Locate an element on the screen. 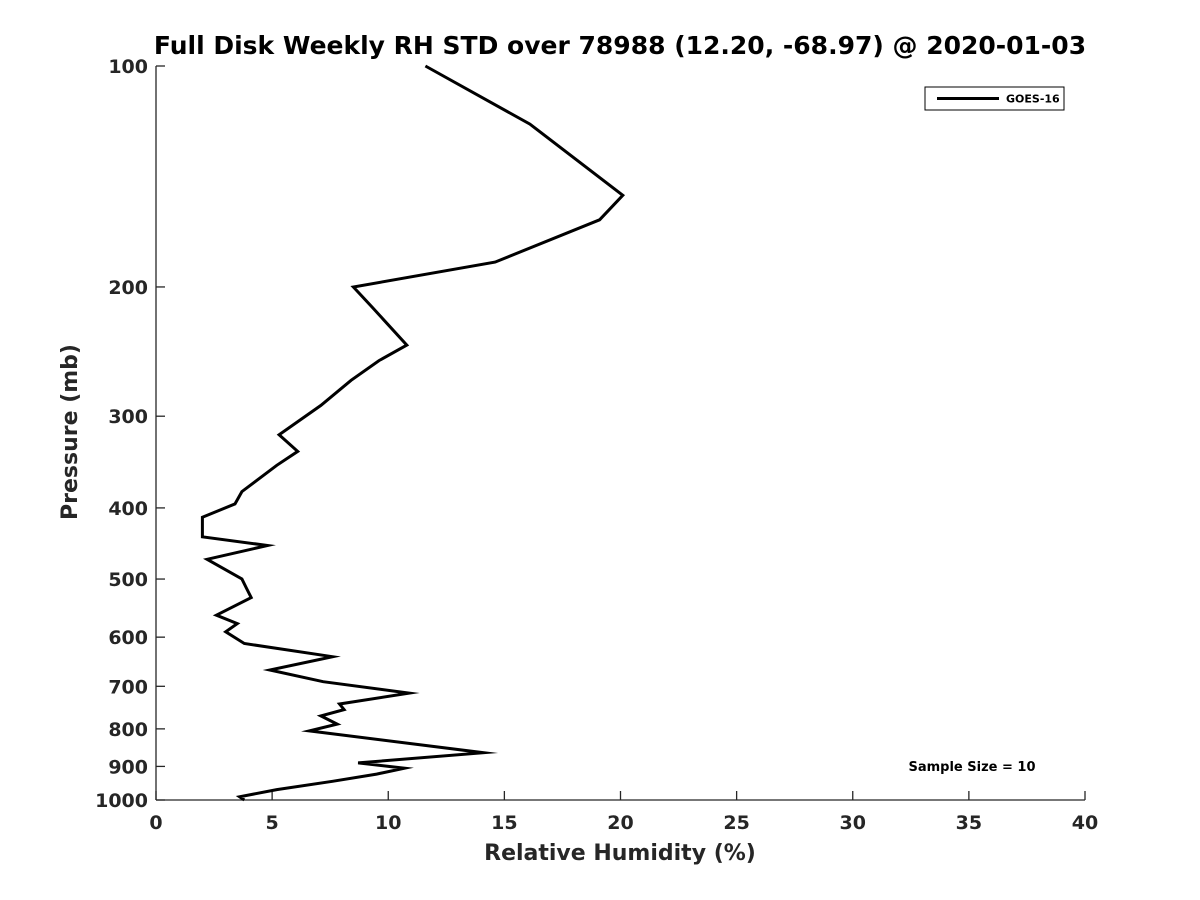  sample-size-annotation: Sample Size = 10 is located at coordinates (971, 767).